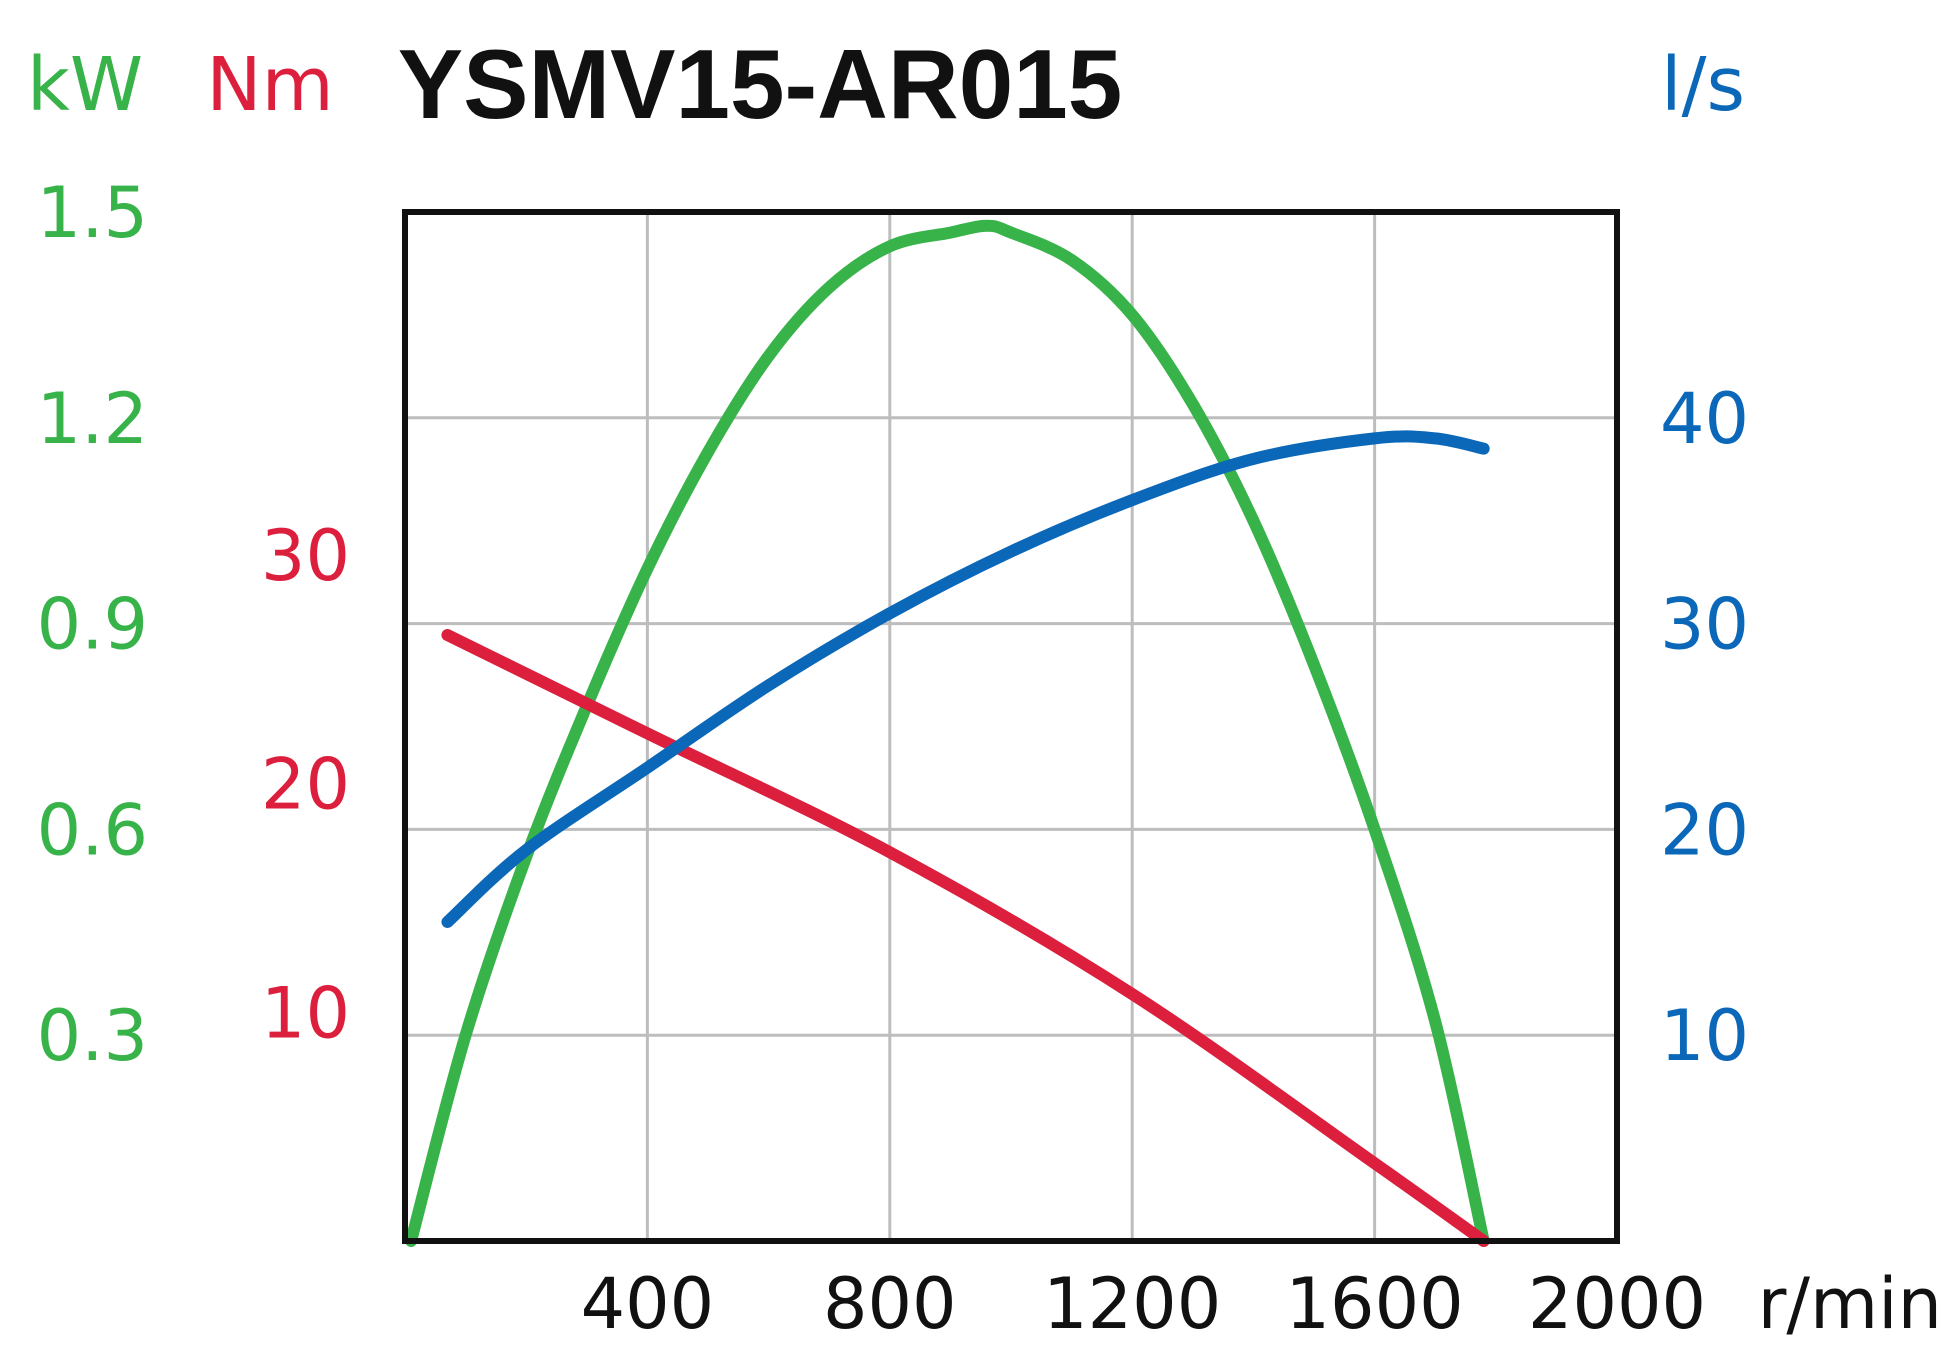 The image size is (1952, 1348). I want to click on chart-title: YSMV15-AR015, so click(760, 84).